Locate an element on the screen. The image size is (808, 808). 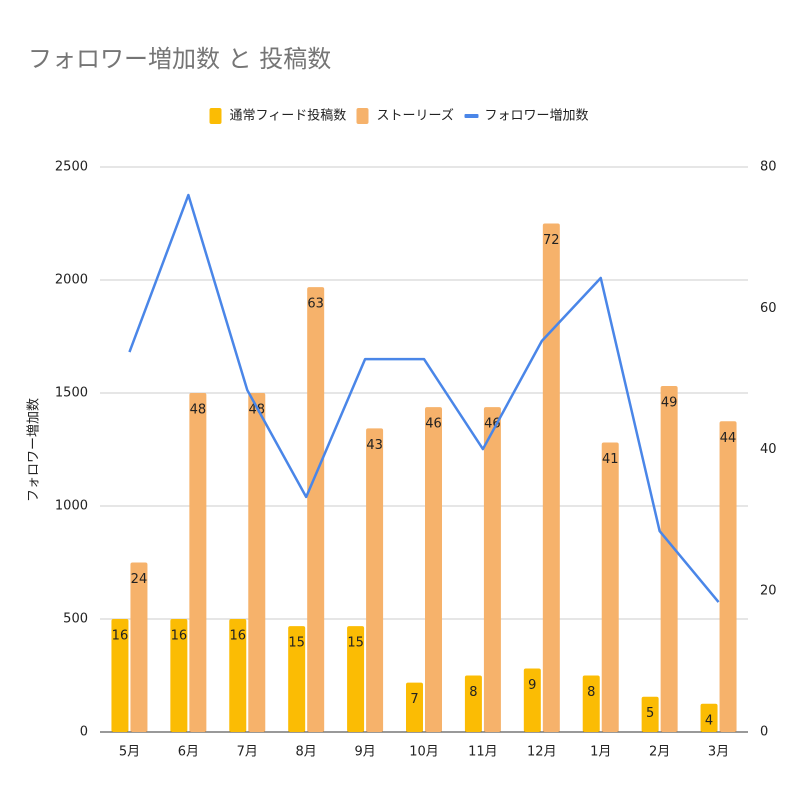
x-tick-label: 9月 is located at coordinates (364, 752).